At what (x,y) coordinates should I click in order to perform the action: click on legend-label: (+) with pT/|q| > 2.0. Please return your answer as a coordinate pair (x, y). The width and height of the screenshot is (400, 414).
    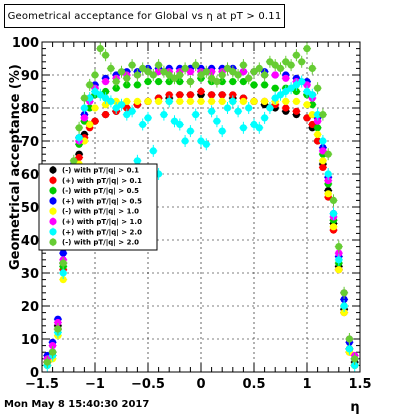
    Looking at the image, I should click on (102, 232).